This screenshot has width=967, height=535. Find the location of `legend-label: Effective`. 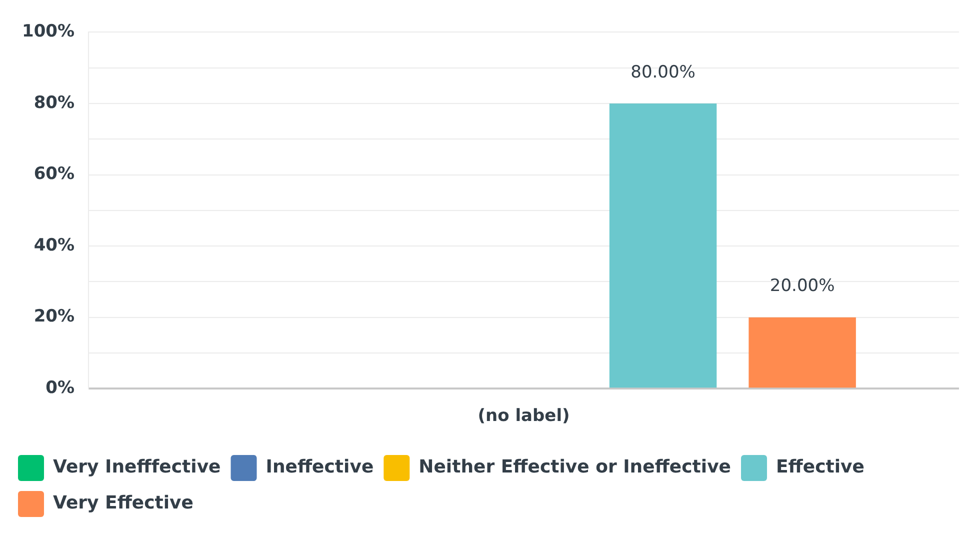

legend-label: Effective is located at coordinates (820, 467).